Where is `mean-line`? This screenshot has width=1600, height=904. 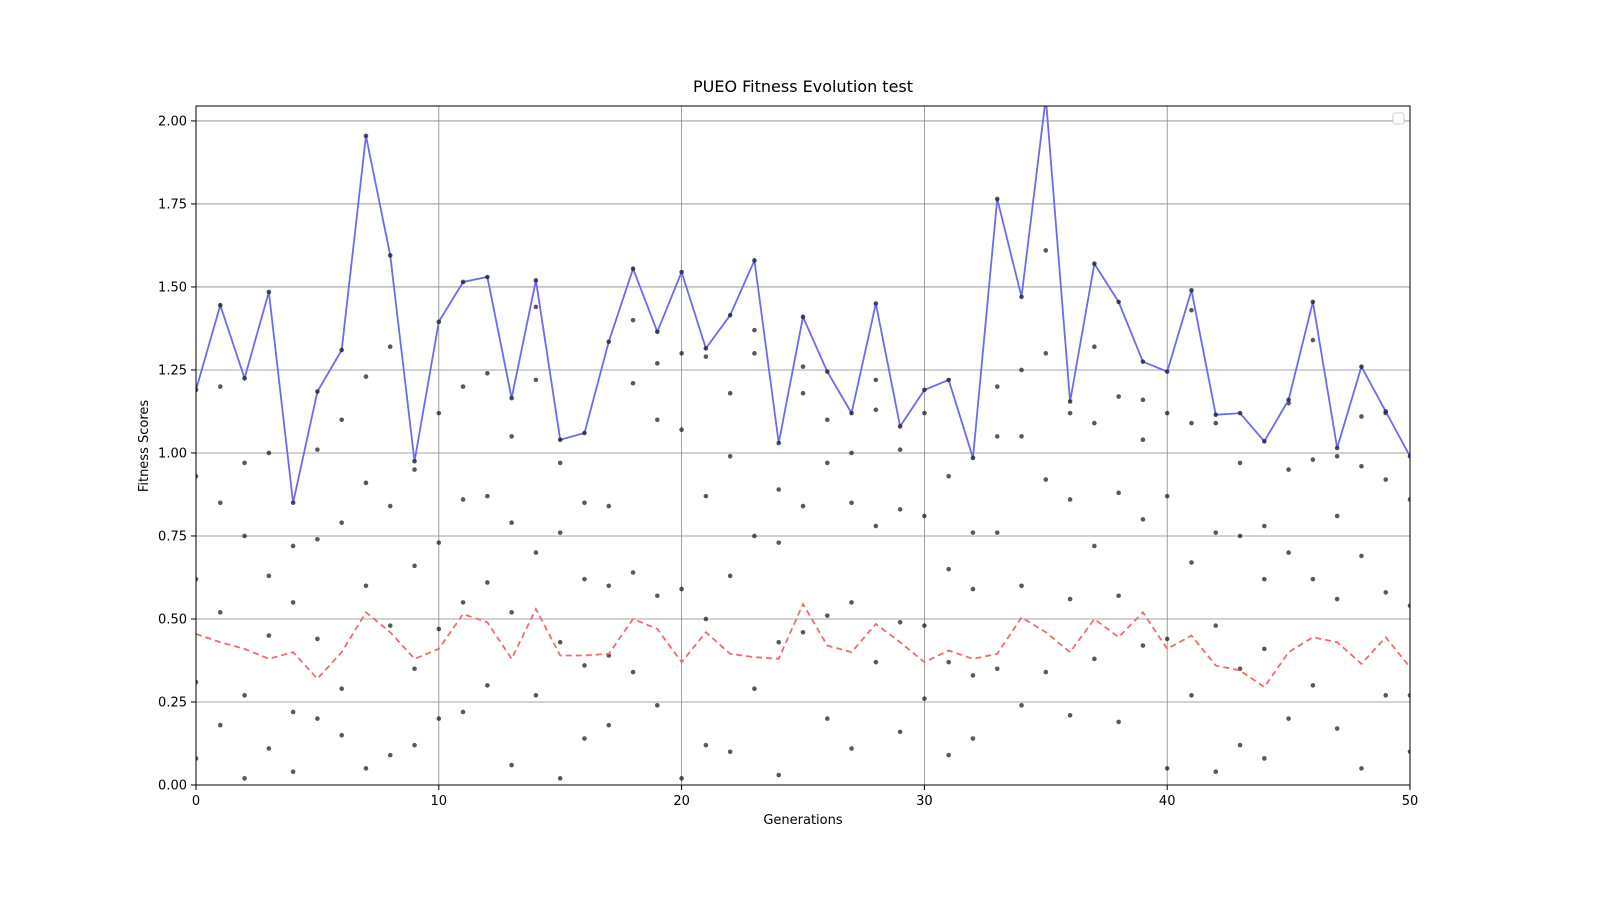 mean-line is located at coordinates (803, 645).